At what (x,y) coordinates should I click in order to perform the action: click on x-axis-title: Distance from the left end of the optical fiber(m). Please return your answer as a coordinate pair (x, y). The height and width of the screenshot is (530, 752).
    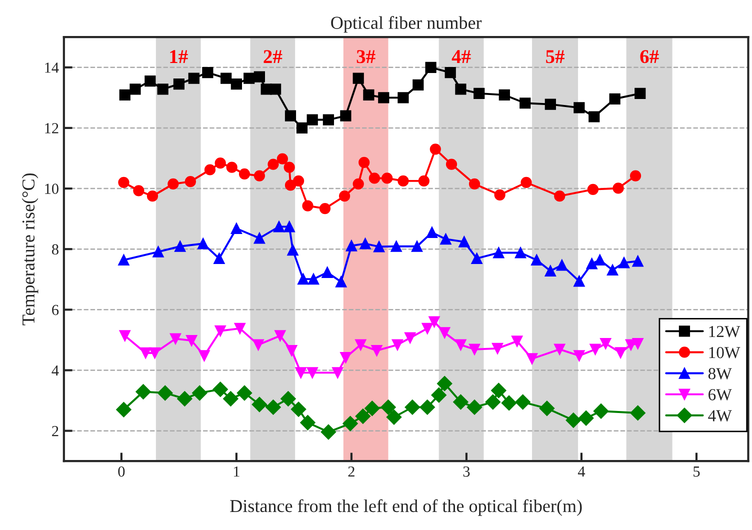
    Looking at the image, I should click on (406, 507).